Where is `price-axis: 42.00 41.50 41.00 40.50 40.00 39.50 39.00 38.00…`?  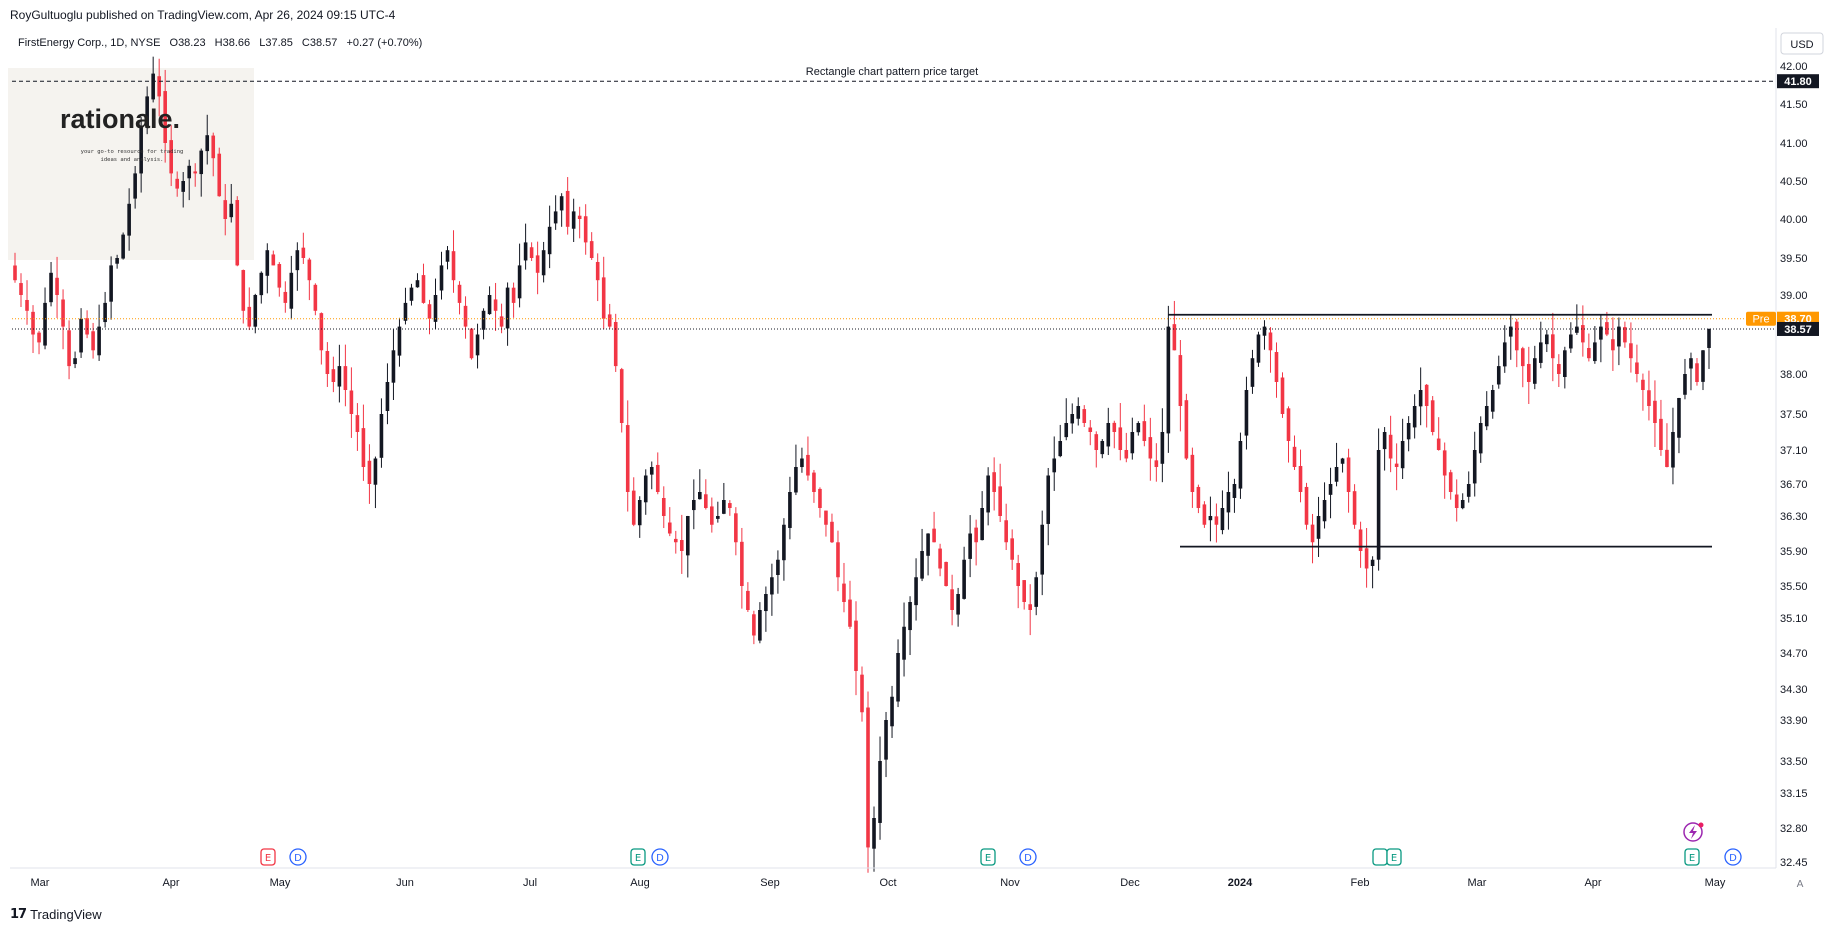
price-axis: 42.00 41.50 41.00 40.50 40.00 39.50 39.00 38.00… is located at coordinates (1794, 465).